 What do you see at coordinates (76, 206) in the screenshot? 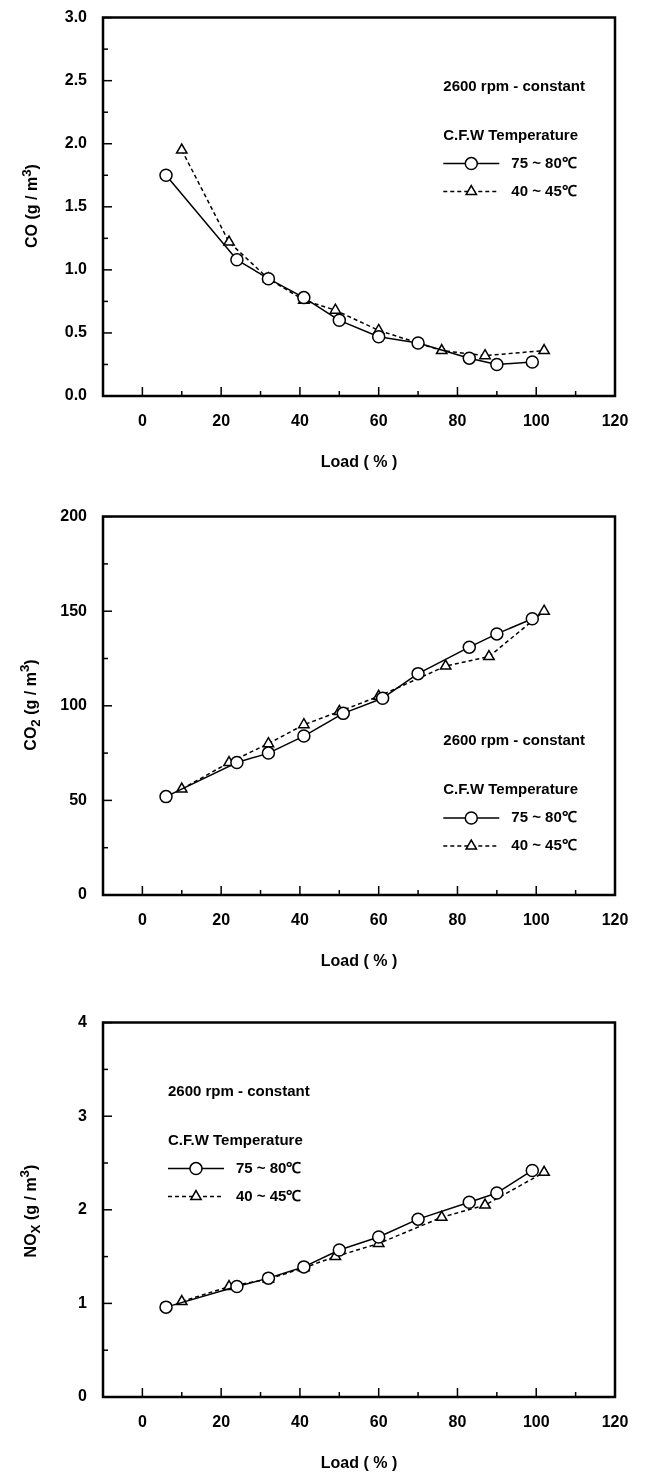
I see `y-tick-label: 1.5` at bounding box center [76, 206].